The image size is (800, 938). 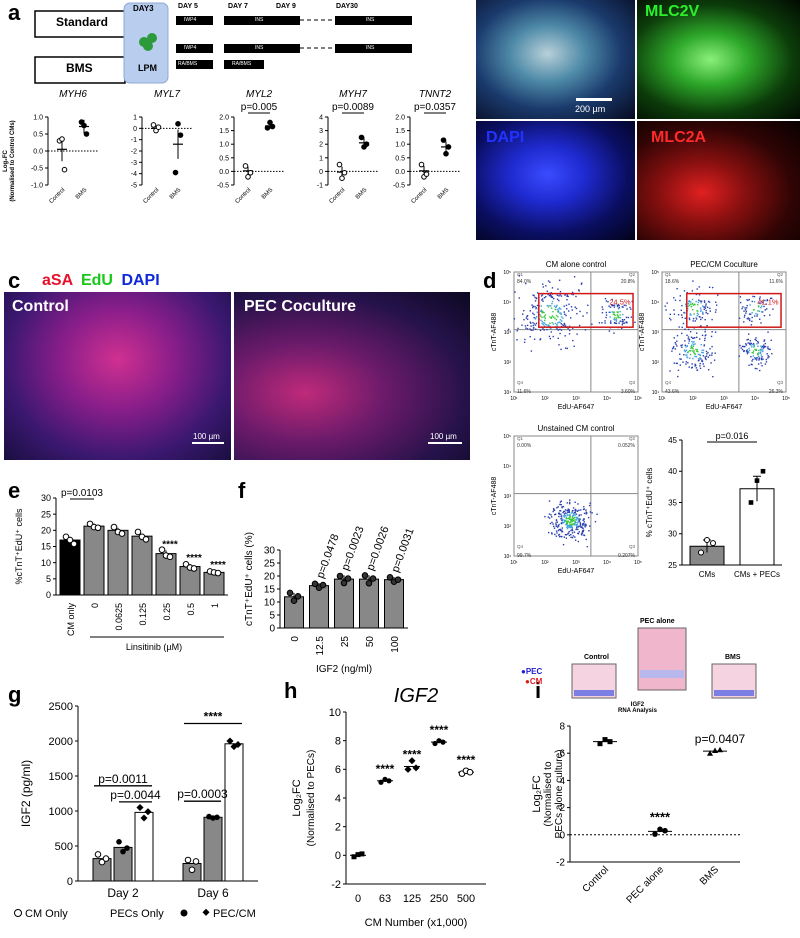 I want to click on y-axis-label: cTnT-AF488, so click(x=494, y=496).